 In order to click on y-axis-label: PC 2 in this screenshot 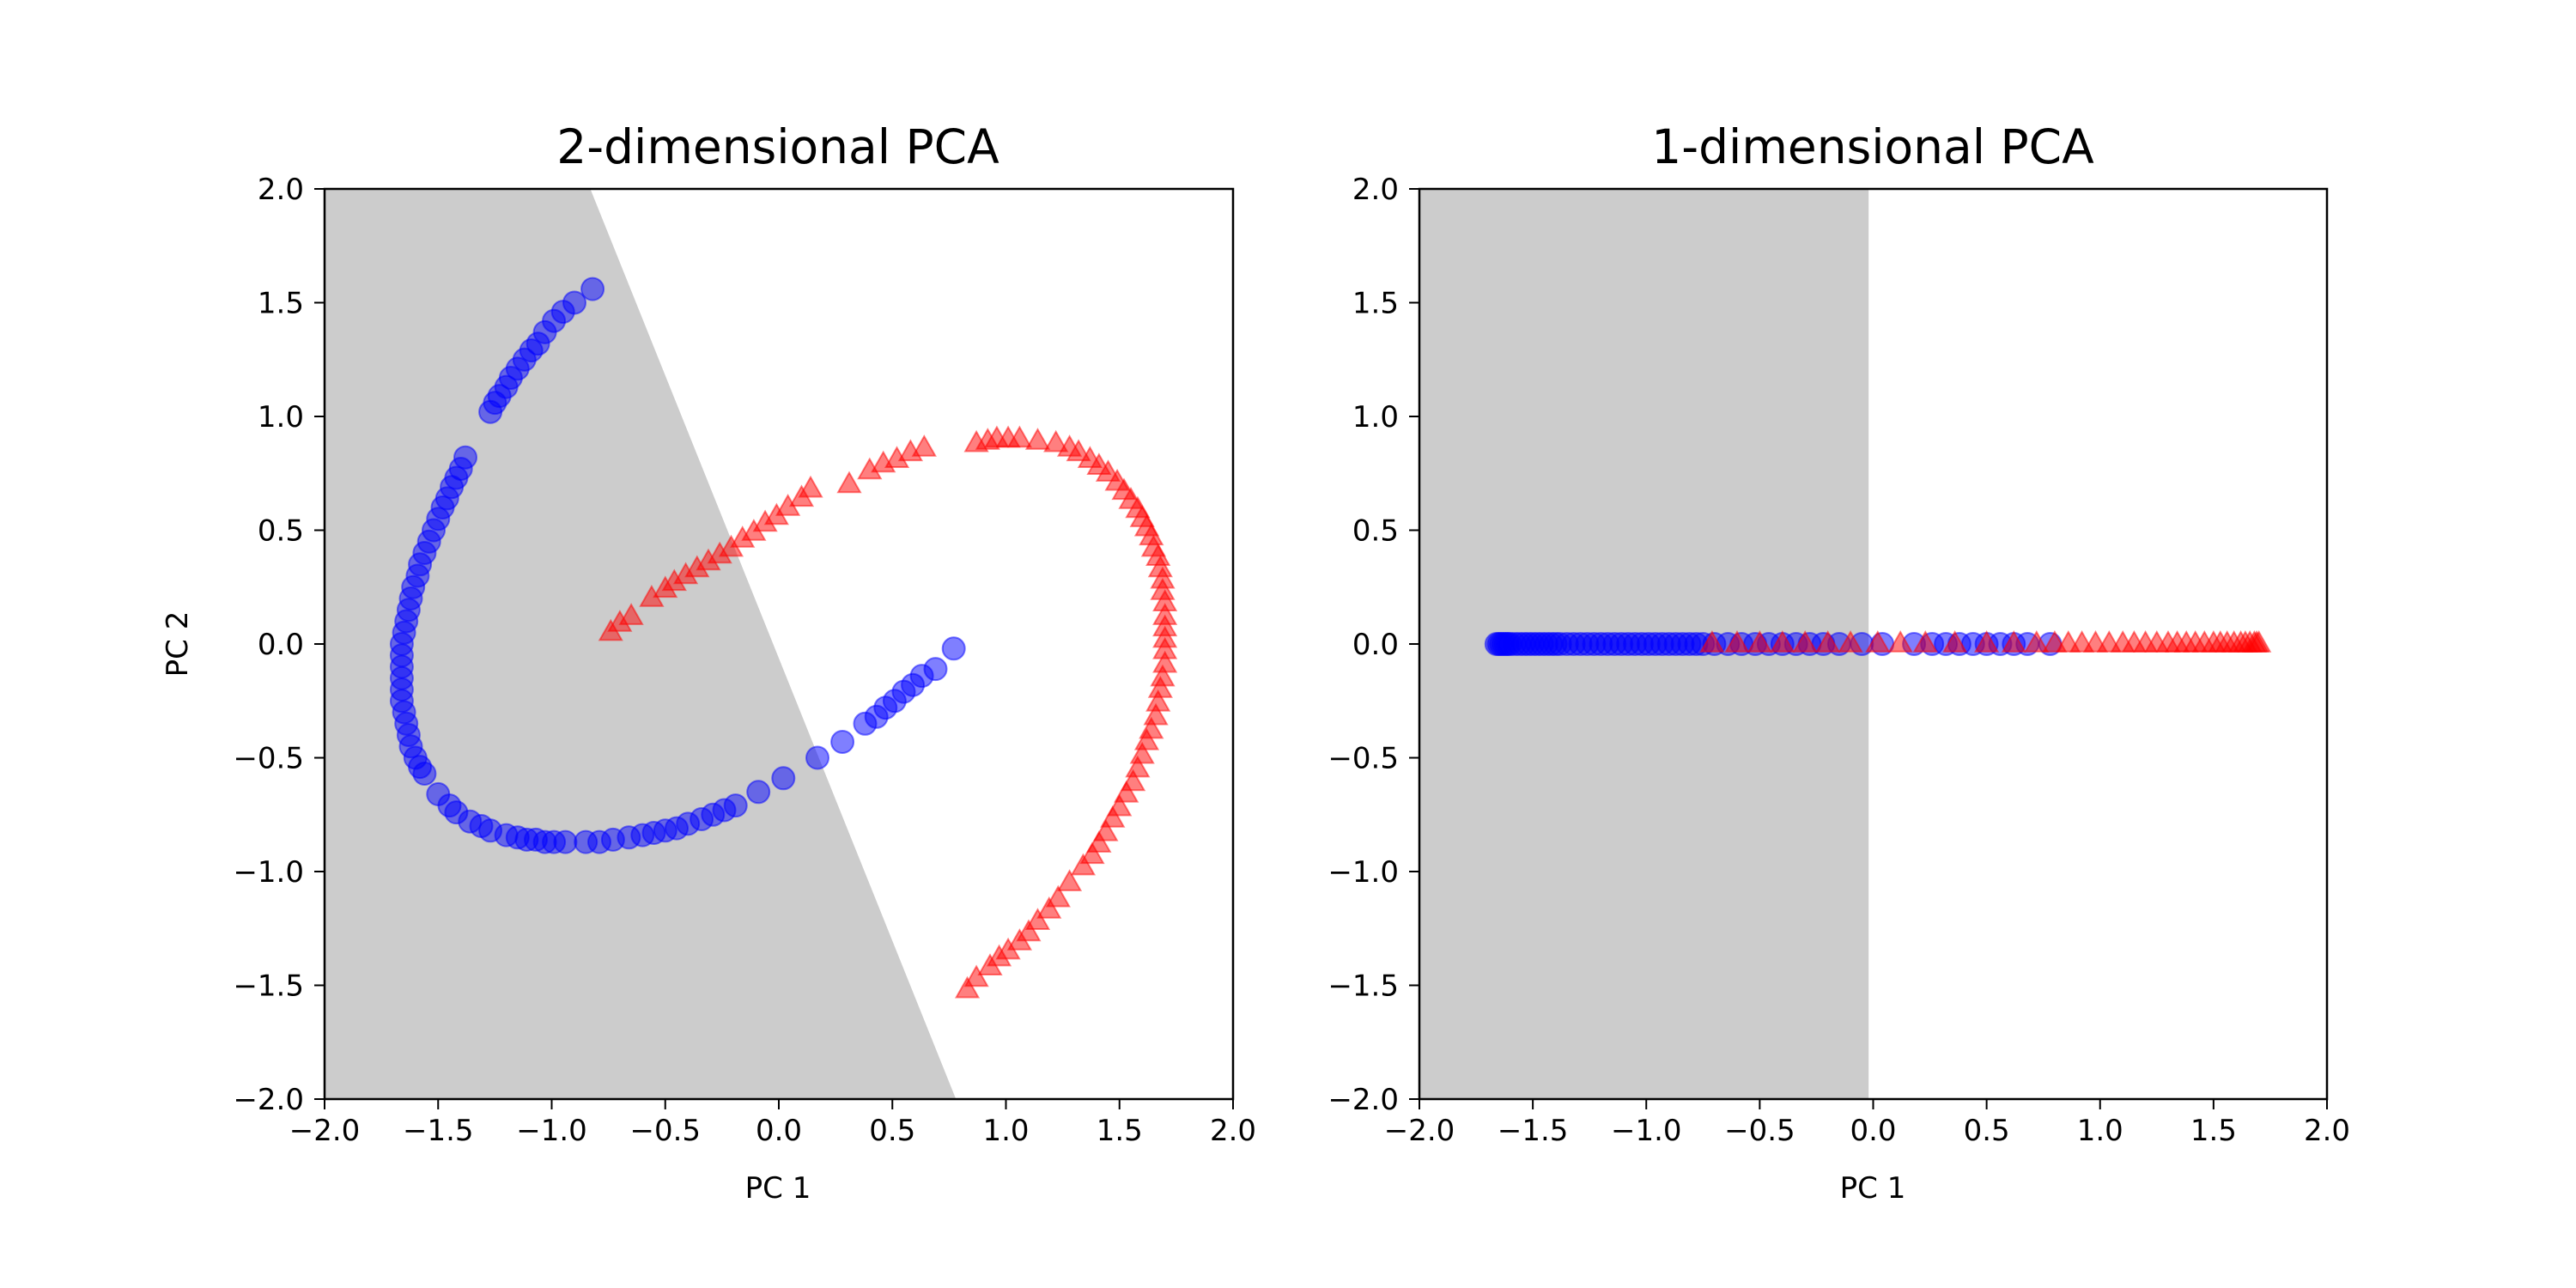, I will do `click(178, 644)`.